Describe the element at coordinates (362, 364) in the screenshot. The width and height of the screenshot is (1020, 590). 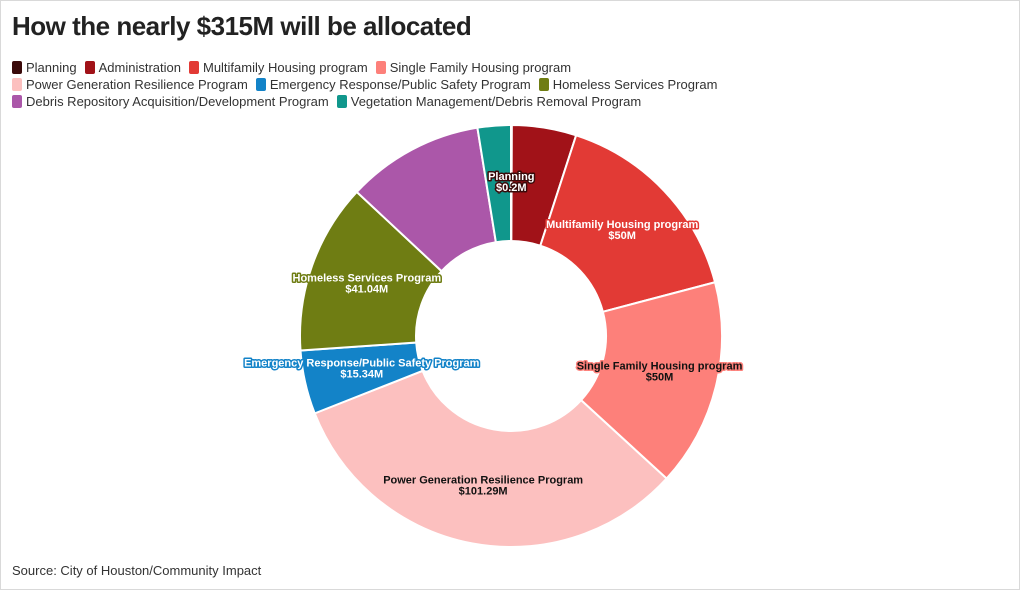
I see `slice-label: Emergency Response/Public Safety Program` at that location.